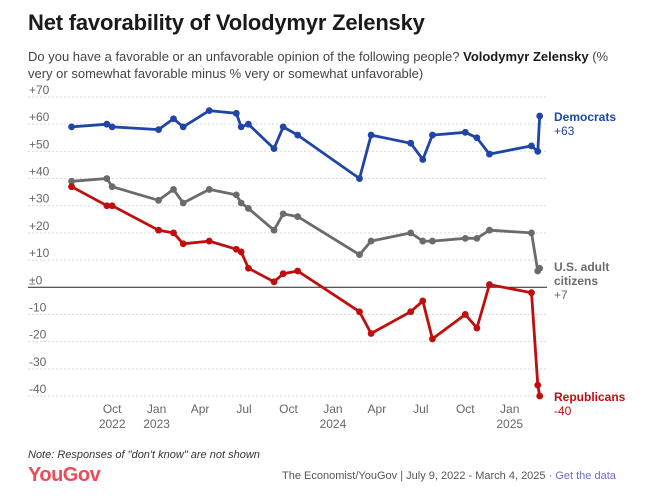 The height and width of the screenshot is (500, 670). What do you see at coordinates (590, 397) in the screenshot?
I see `series-label-republicans: Republicans` at bounding box center [590, 397].